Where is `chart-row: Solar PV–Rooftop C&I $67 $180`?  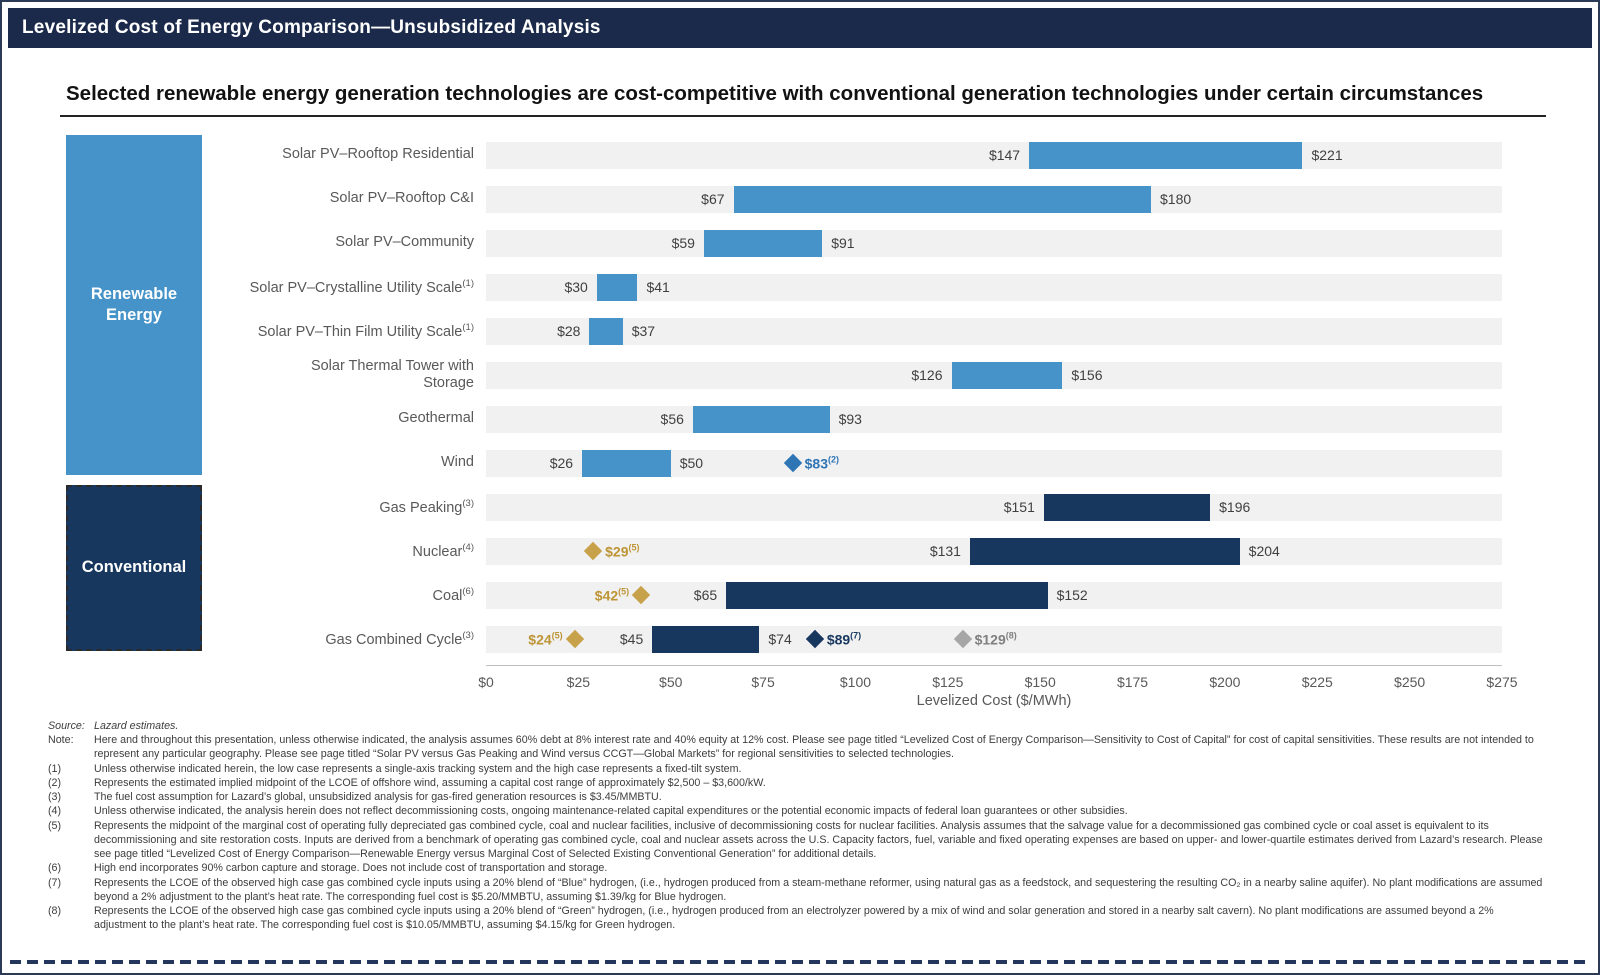 chart-row: Solar PV–Rooftop C&I $67 $180 is located at coordinates (852, 199).